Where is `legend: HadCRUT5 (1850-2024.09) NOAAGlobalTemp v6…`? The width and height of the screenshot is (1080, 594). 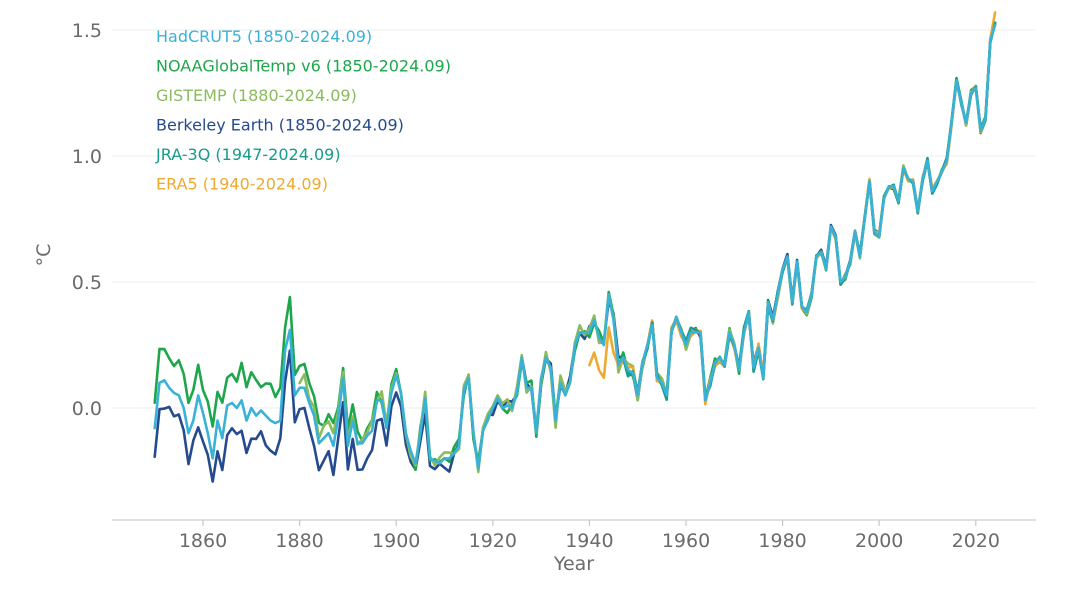
legend: HadCRUT5 (1850-2024.09) NOAAGlobalTemp v6… is located at coordinates (303, 110).